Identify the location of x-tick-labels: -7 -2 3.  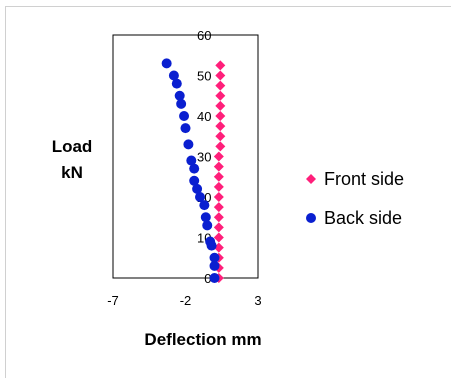
(184, 300).